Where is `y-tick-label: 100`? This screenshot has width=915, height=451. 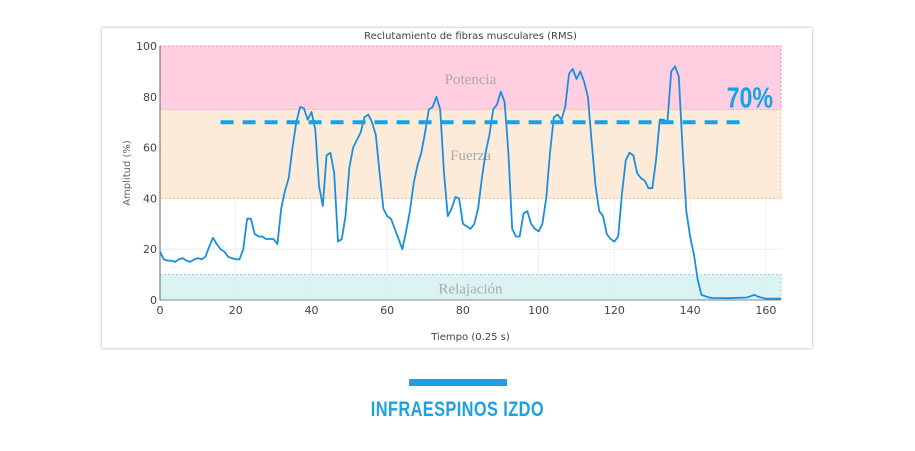 y-tick-label: 100 is located at coordinates (146, 46).